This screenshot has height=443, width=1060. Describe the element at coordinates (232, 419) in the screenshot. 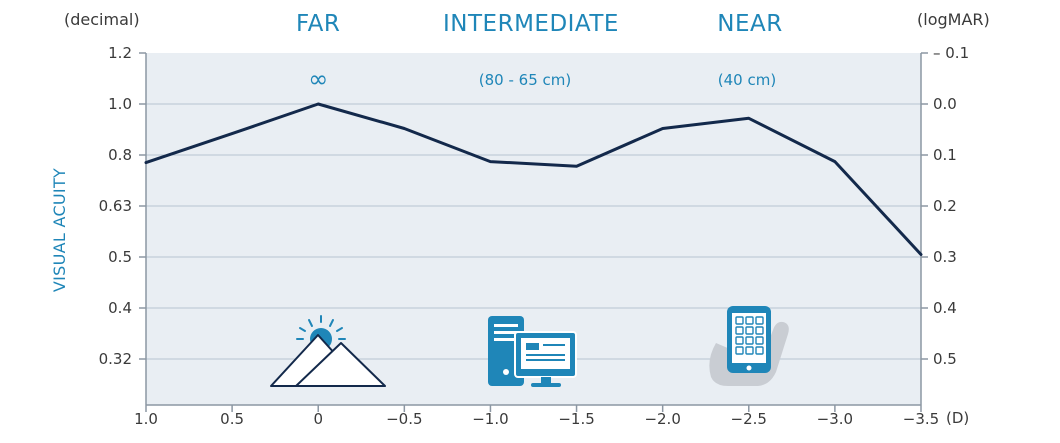

I see `x-tick-label: 0.5` at that location.